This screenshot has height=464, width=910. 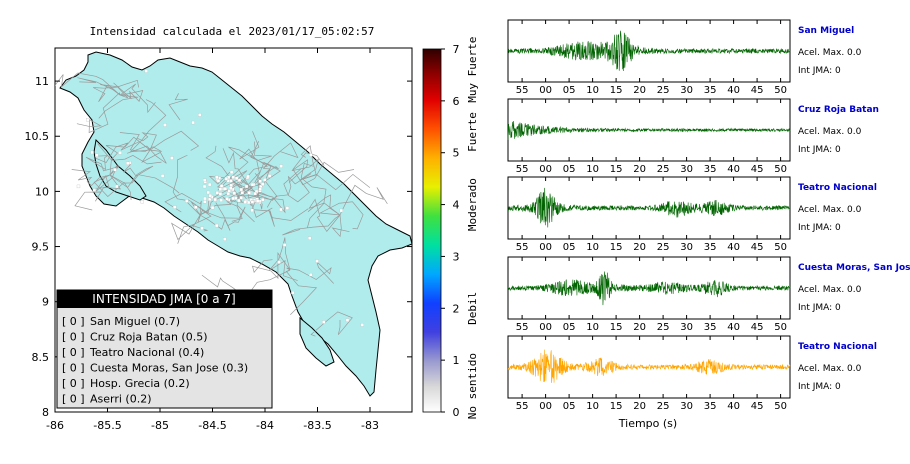 I want to click on map-x-tick-label: -84.5, so click(x=212, y=425).